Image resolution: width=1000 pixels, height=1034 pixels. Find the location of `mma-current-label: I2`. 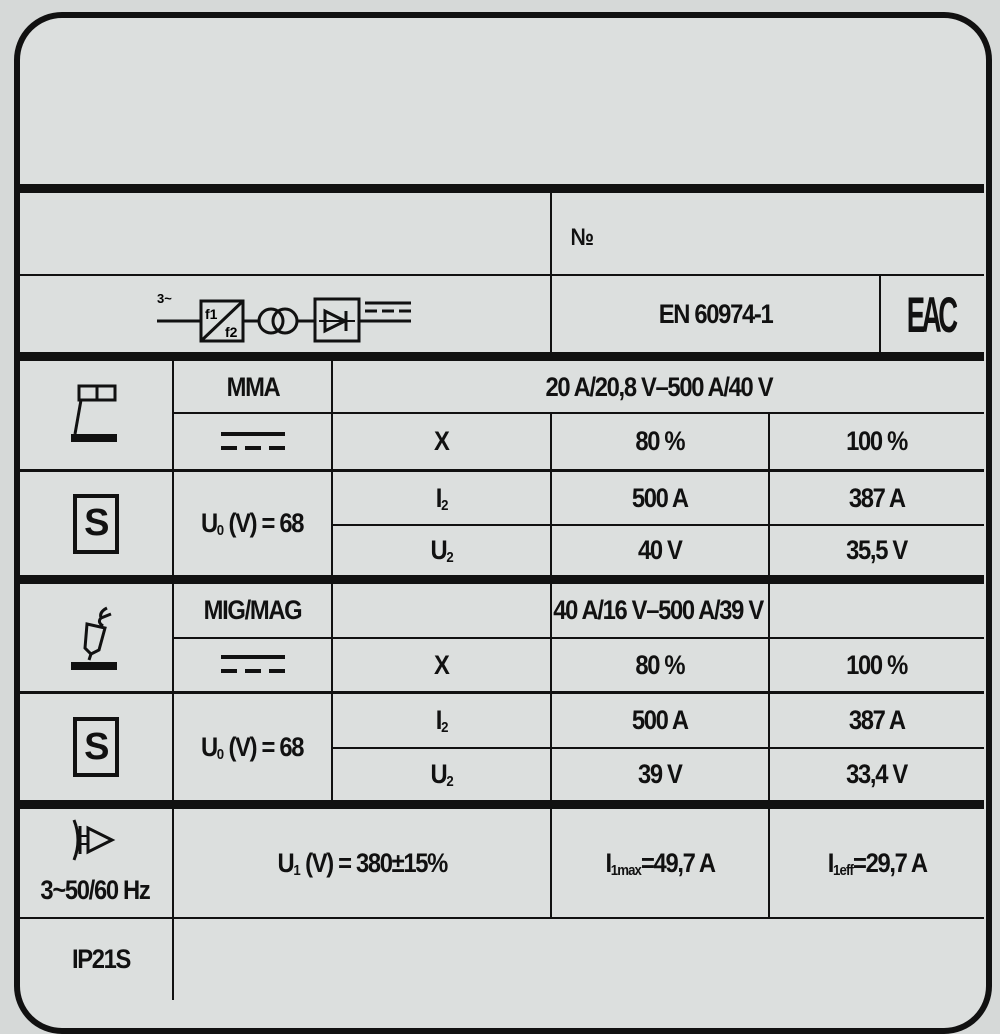

mma-current-label: I2 is located at coordinates (442, 498).